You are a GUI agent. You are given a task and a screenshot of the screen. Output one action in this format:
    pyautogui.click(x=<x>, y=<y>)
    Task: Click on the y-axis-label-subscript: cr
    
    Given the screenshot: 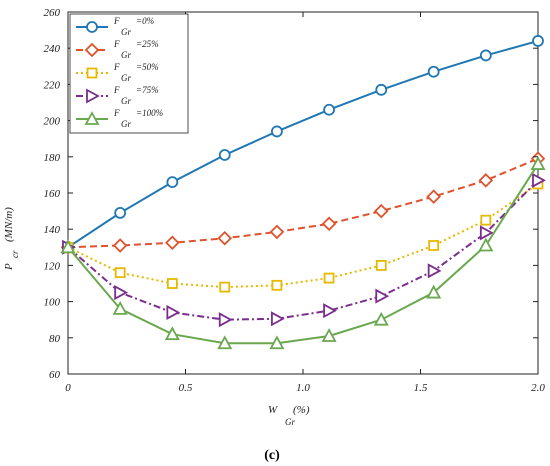 What is the action you would take?
    pyautogui.click(x=15, y=254)
    